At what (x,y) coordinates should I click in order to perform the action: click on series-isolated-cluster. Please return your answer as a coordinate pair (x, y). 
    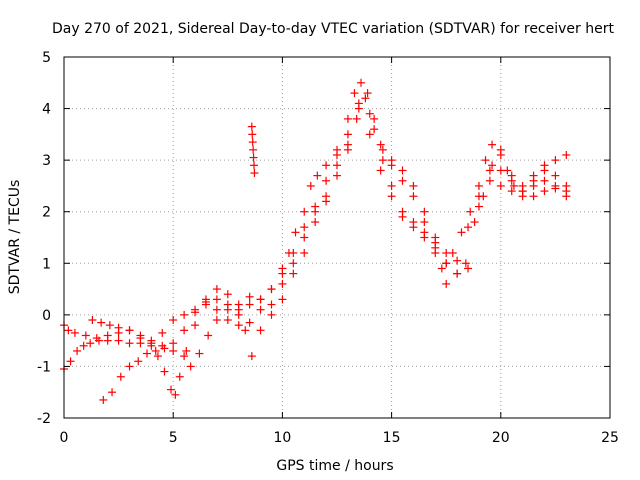
    Looking at the image, I should click on (253, 150).